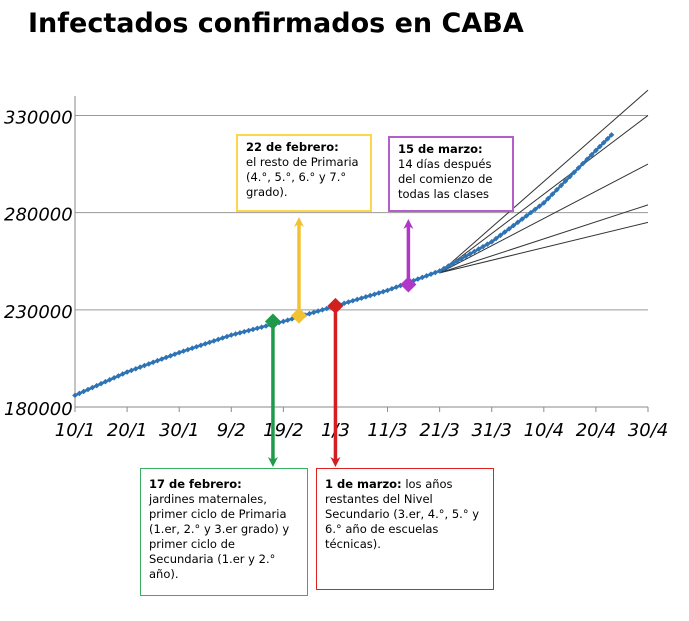 The image size is (689, 621). Describe the element at coordinates (440, 149) in the screenshot. I see `annotation-mar15-heading: 15 de marzo:` at that location.